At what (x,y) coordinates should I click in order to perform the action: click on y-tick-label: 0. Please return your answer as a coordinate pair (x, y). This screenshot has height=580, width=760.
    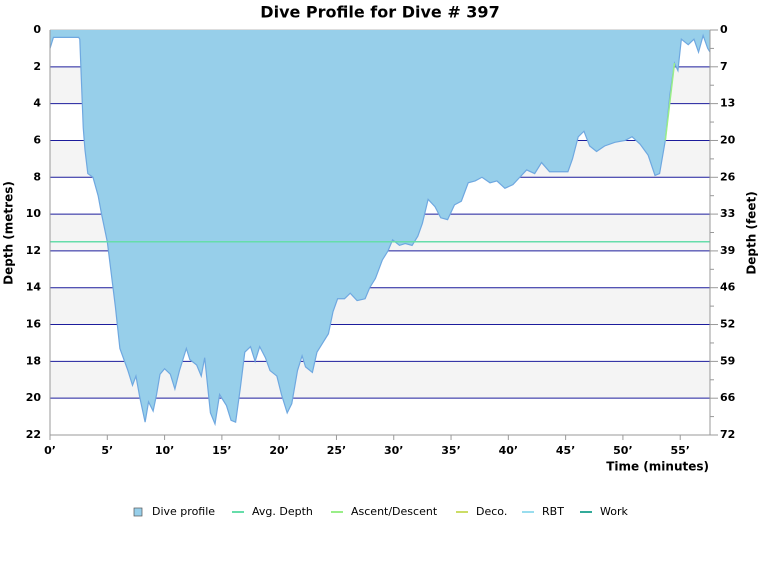
    Looking at the image, I should click on (37, 29).